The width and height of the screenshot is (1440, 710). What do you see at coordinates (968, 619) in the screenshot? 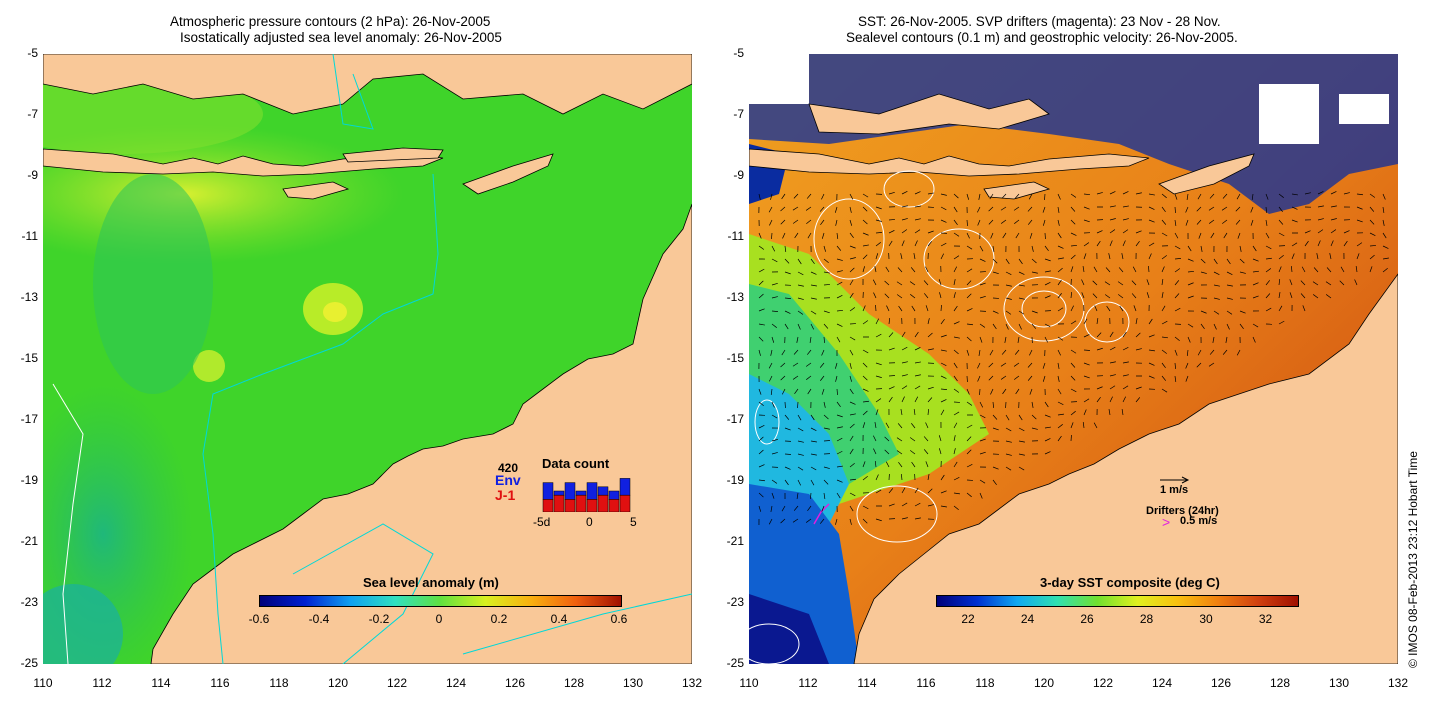
I see `sst-colorbar-tick: 22` at bounding box center [968, 619].